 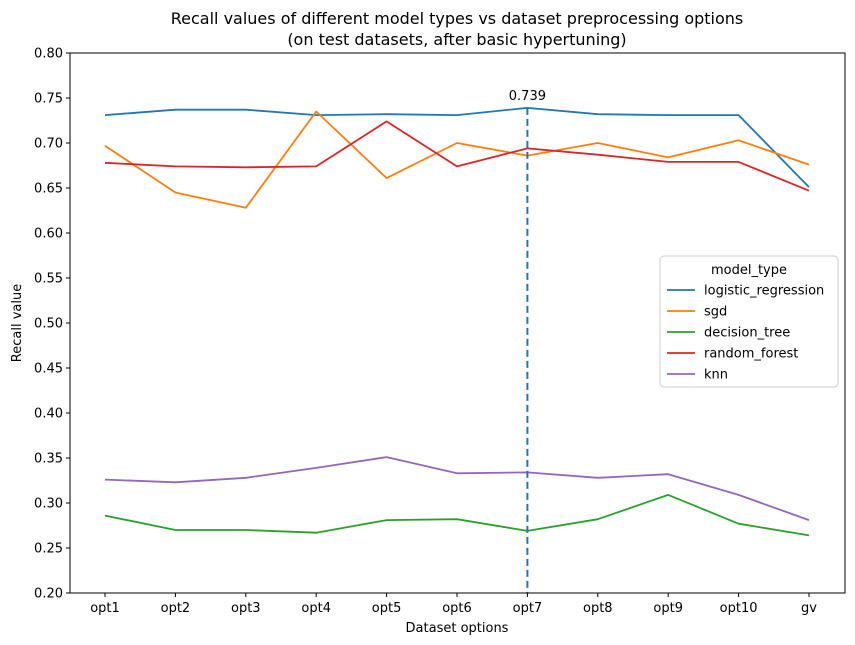 I want to click on series-line-sgd, so click(x=457, y=159).